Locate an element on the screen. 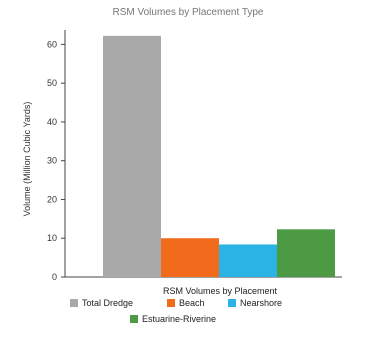 The height and width of the screenshot is (346, 366). y-tick-label: 10 is located at coordinates (52, 238).